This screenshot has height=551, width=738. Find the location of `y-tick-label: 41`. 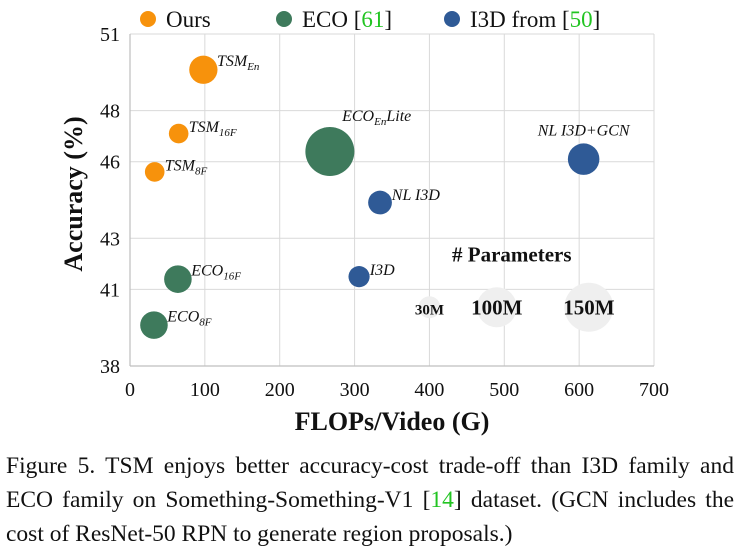

y-tick-label: 41 is located at coordinates (110, 290).